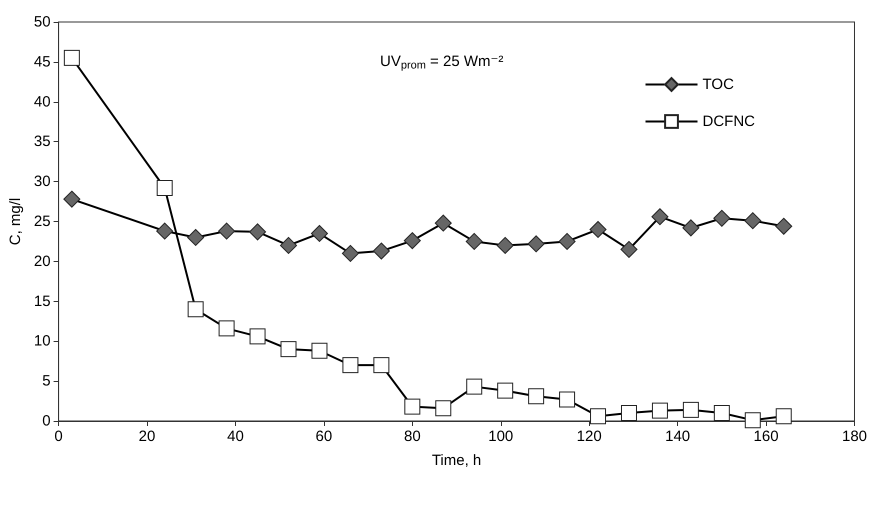  What do you see at coordinates (42, 341) in the screenshot?
I see `y-tick-label: 10` at bounding box center [42, 341].